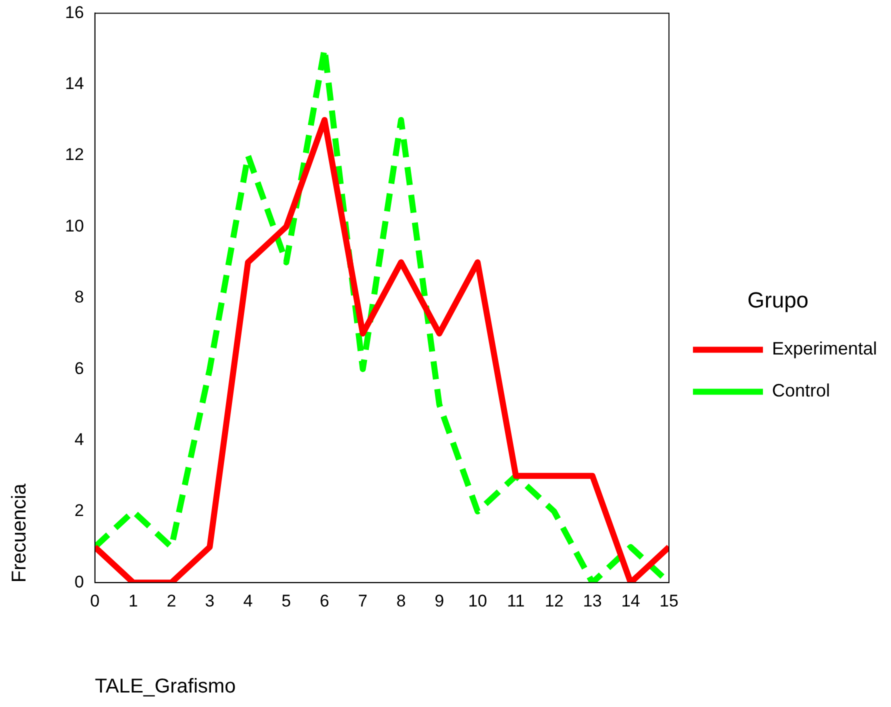 This screenshot has width=891, height=707. What do you see at coordinates (325, 600) in the screenshot?
I see `x-tick-label: 6` at bounding box center [325, 600].